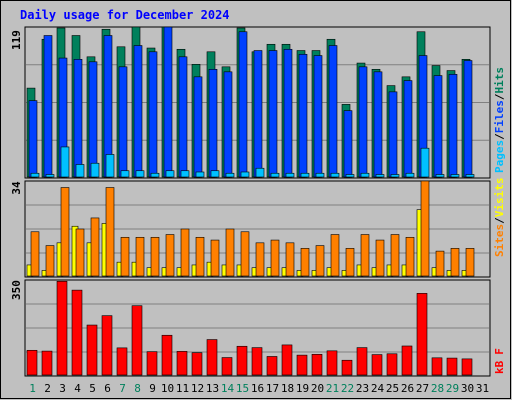 The height and width of the screenshot is (400, 512). Describe the element at coordinates (499, 361) in the screenshot. I see `legend-bot: kB F` at that location.